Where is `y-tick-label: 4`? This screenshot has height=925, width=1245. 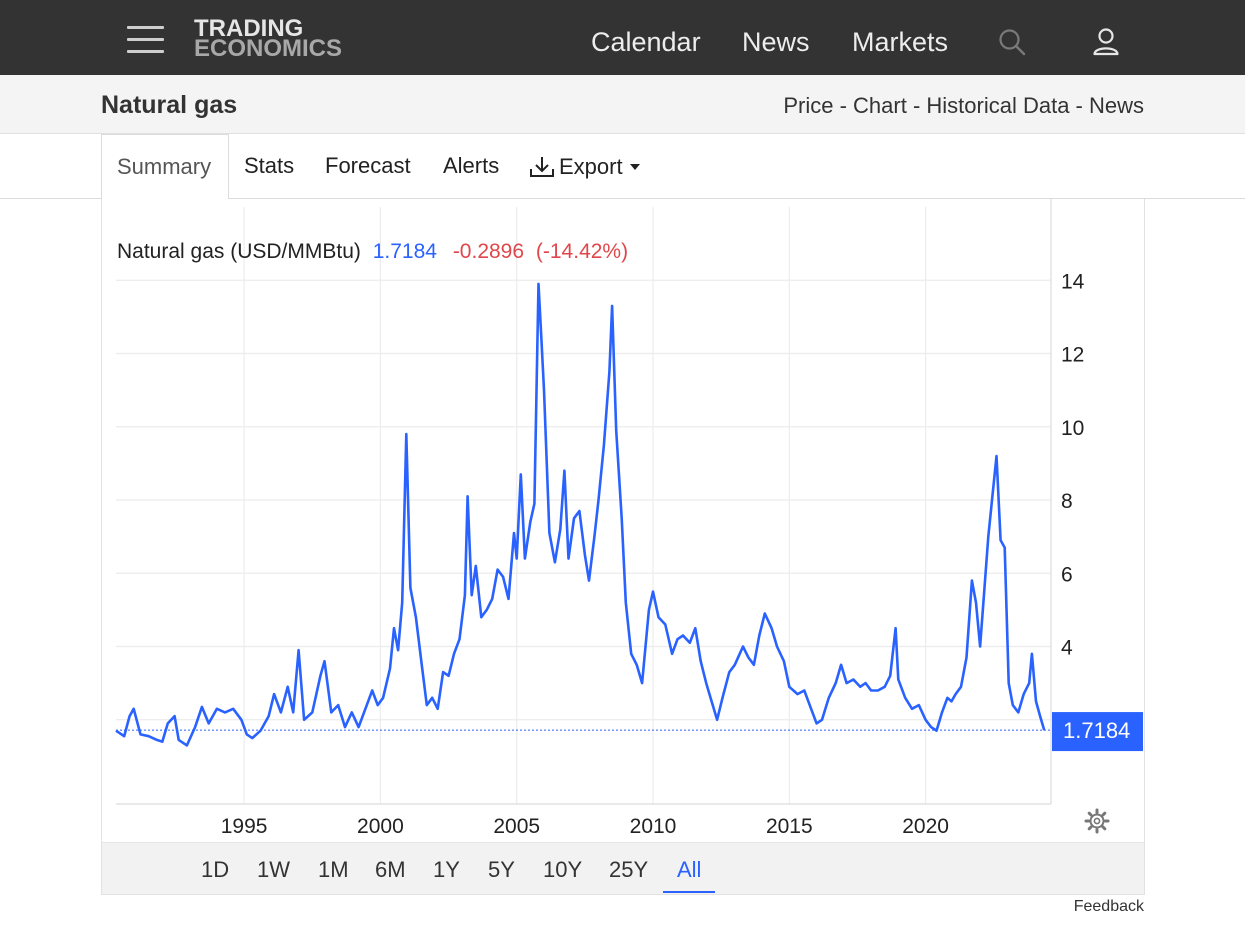
y-tick-label: 4 is located at coordinates (1067, 648).